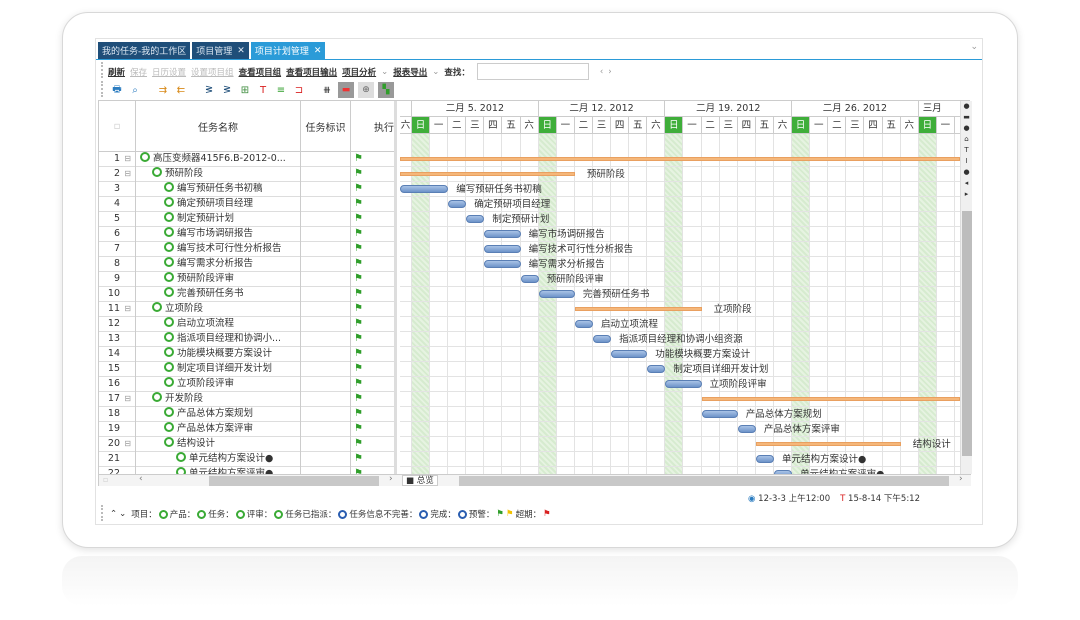  I want to click on table-hscroll-thumb, so click(294, 481).